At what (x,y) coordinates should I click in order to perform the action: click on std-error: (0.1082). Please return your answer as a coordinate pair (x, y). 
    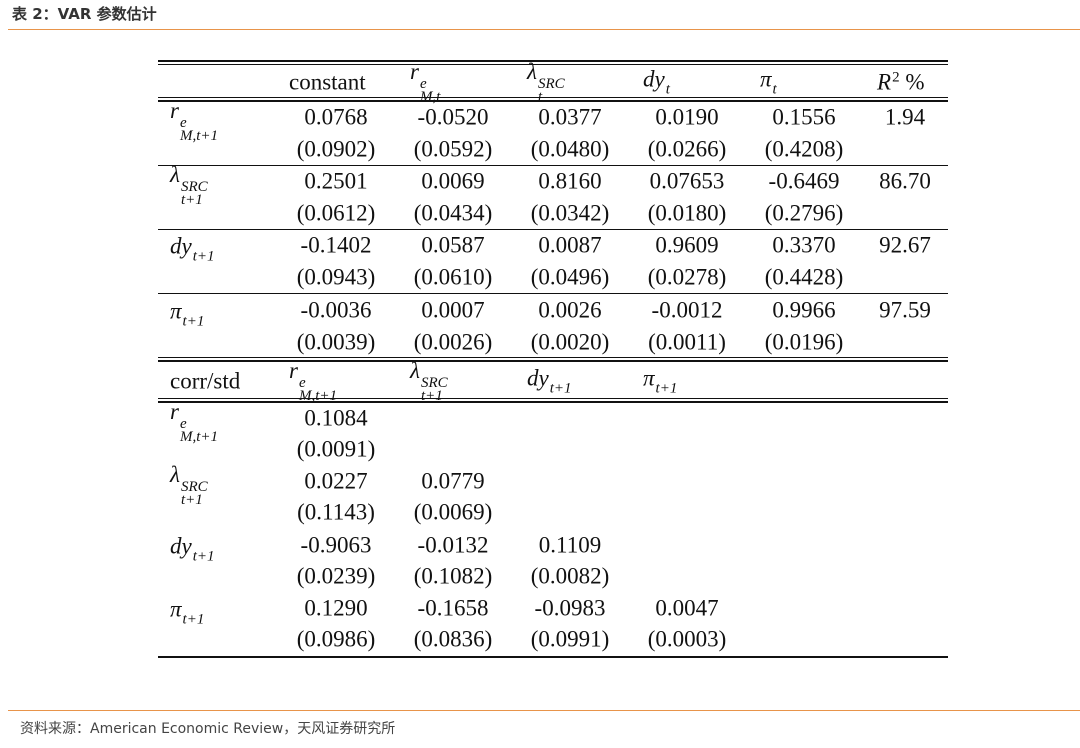
    Looking at the image, I should click on (453, 576).